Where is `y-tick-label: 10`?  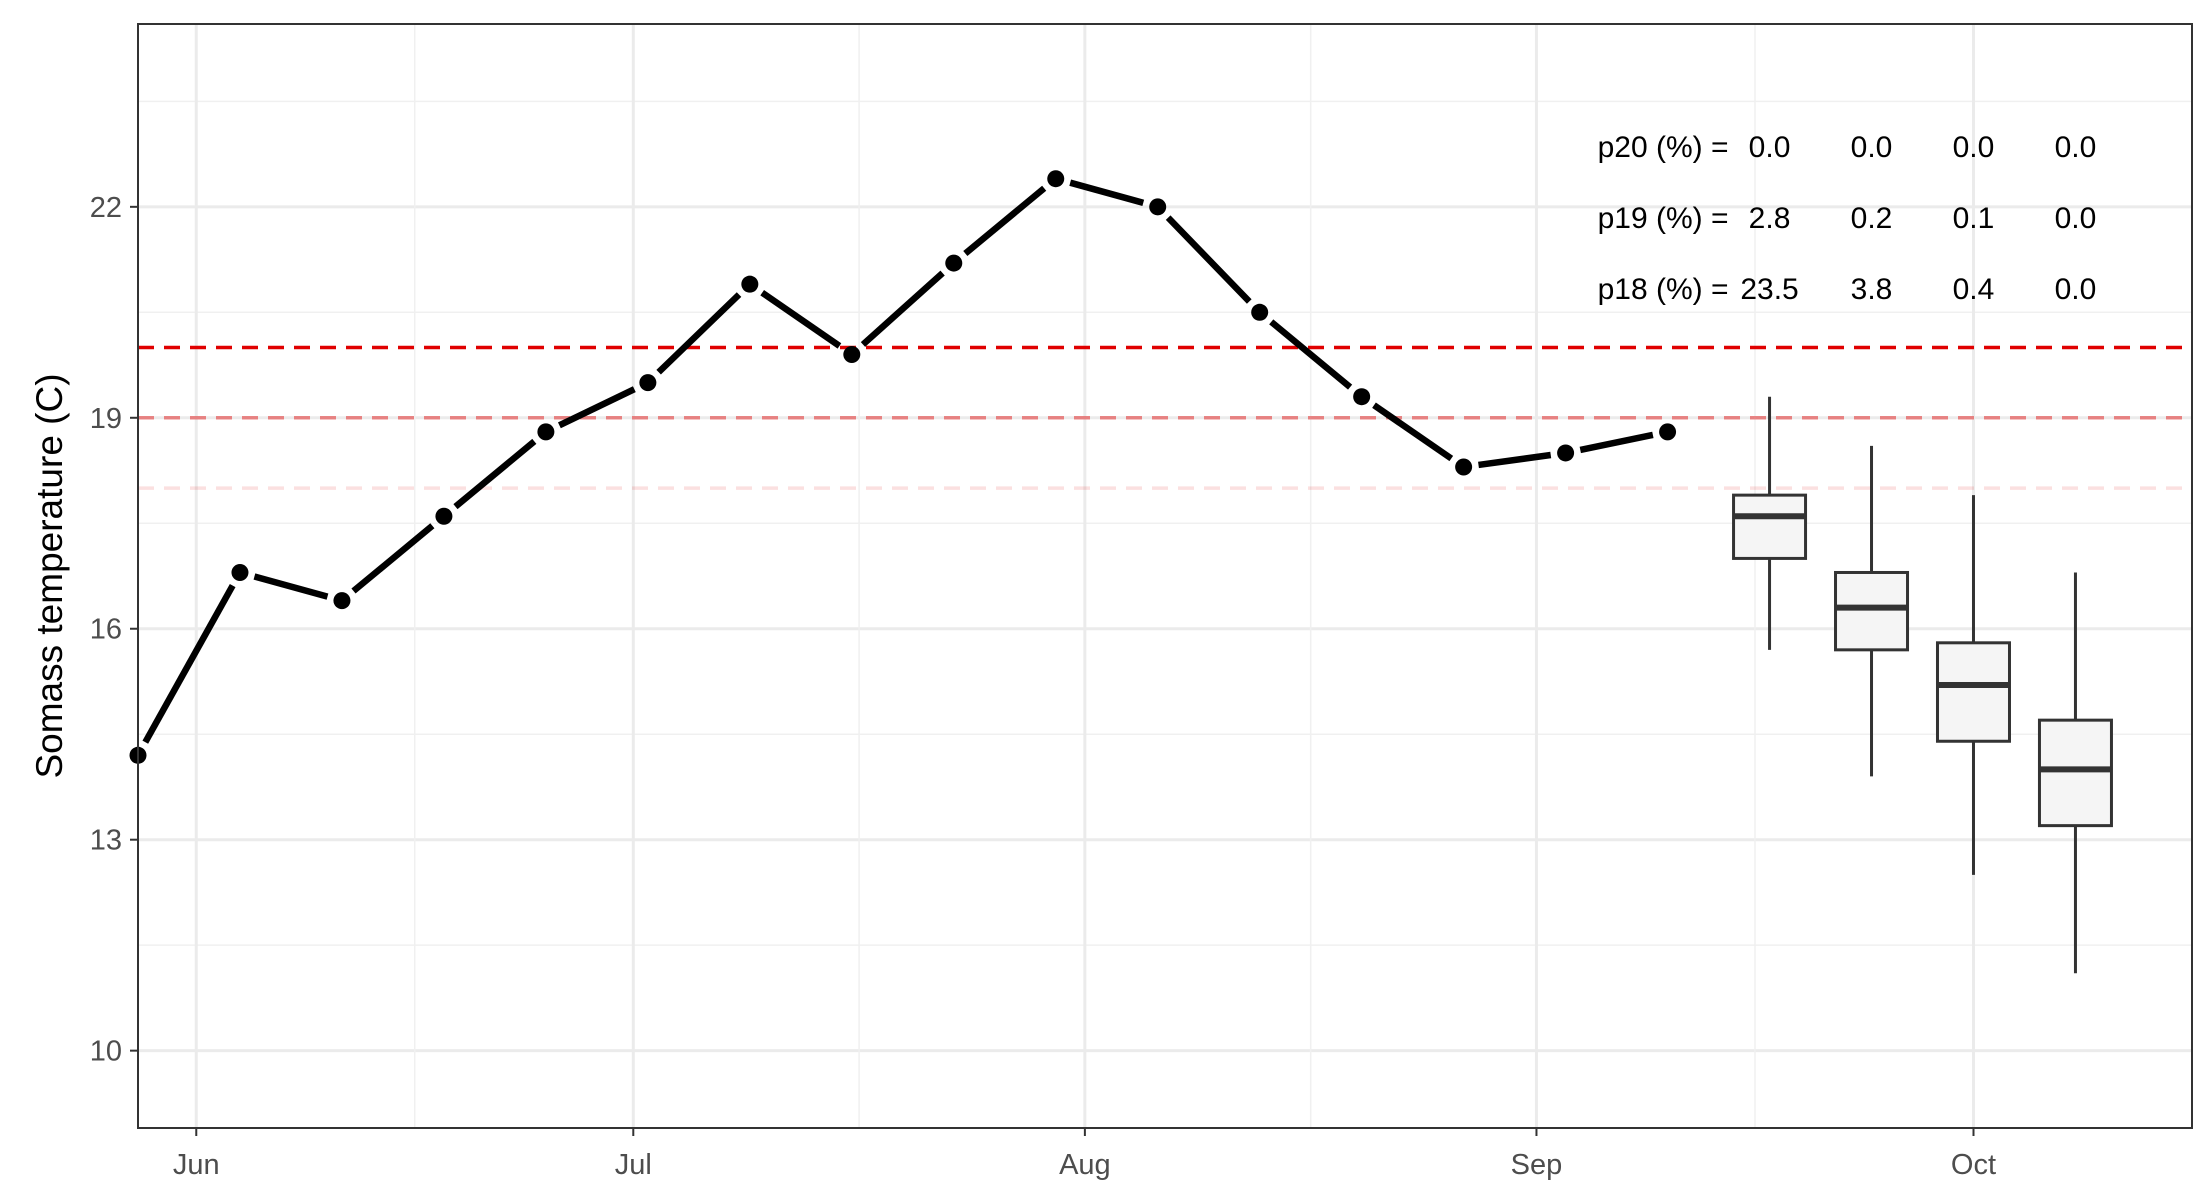 y-tick-label: 10 is located at coordinates (106, 1052).